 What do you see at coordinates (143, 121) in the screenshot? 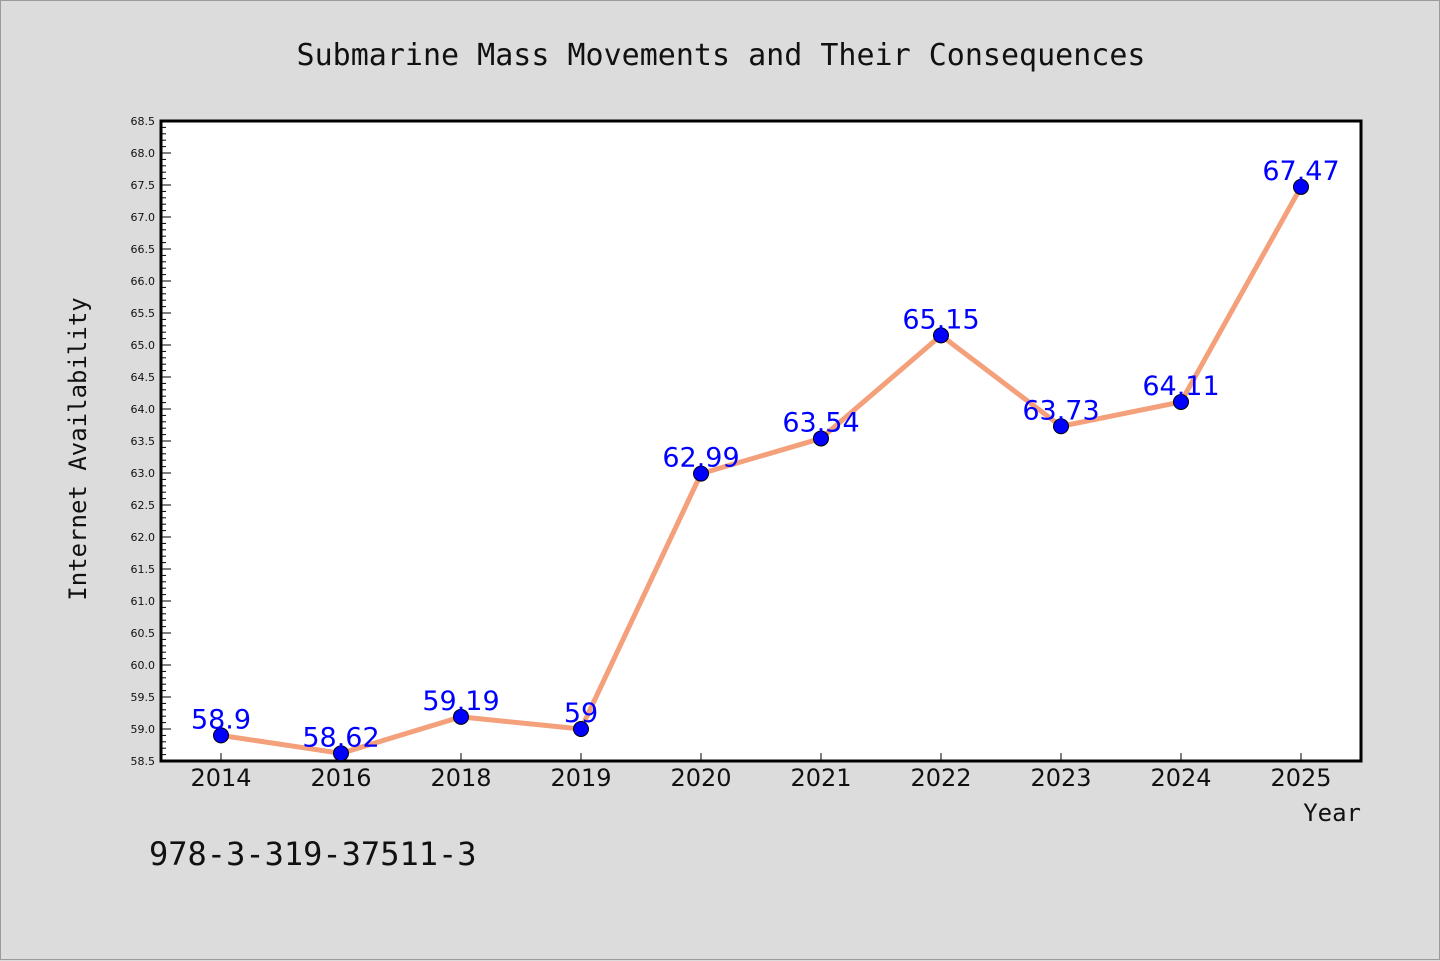
I see `y-tick-label: 68.5` at bounding box center [143, 121].